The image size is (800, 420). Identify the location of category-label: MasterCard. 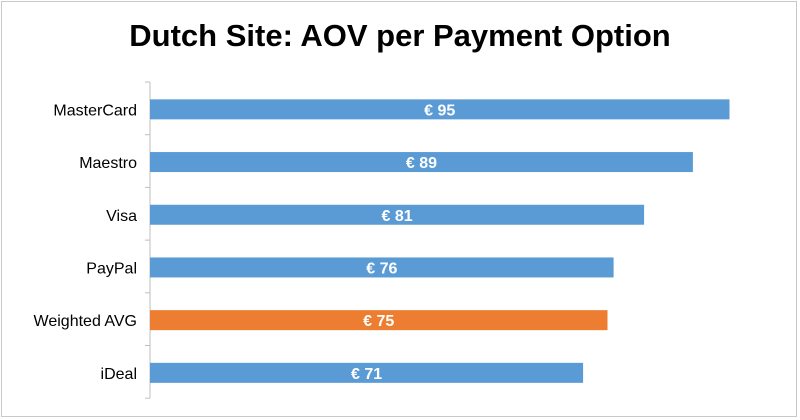
(95, 110).